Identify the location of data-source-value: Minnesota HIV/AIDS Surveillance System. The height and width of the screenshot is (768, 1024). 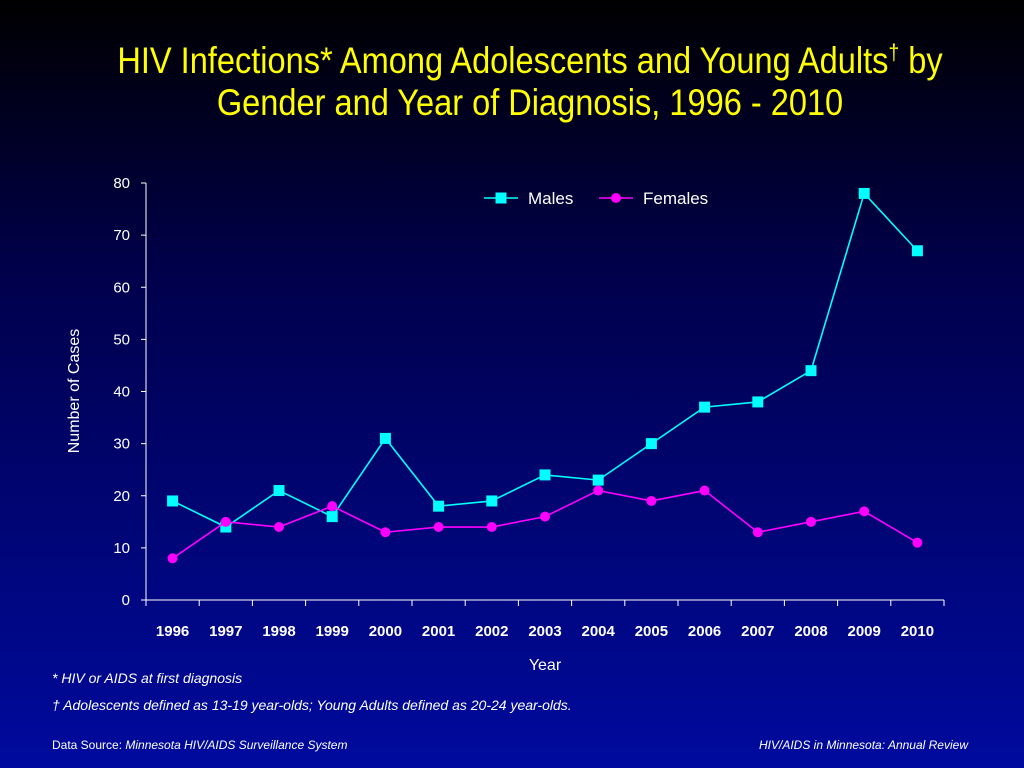
(236, 745).